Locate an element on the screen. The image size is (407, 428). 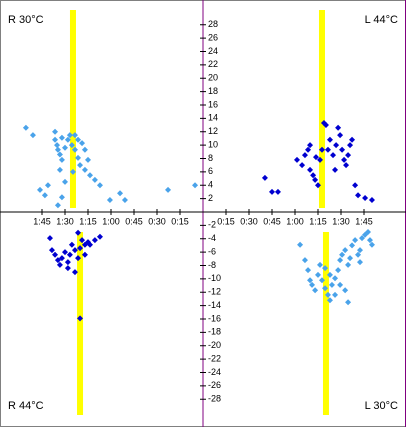
panel-label: L 44°C is located at coordinates (381, 20).